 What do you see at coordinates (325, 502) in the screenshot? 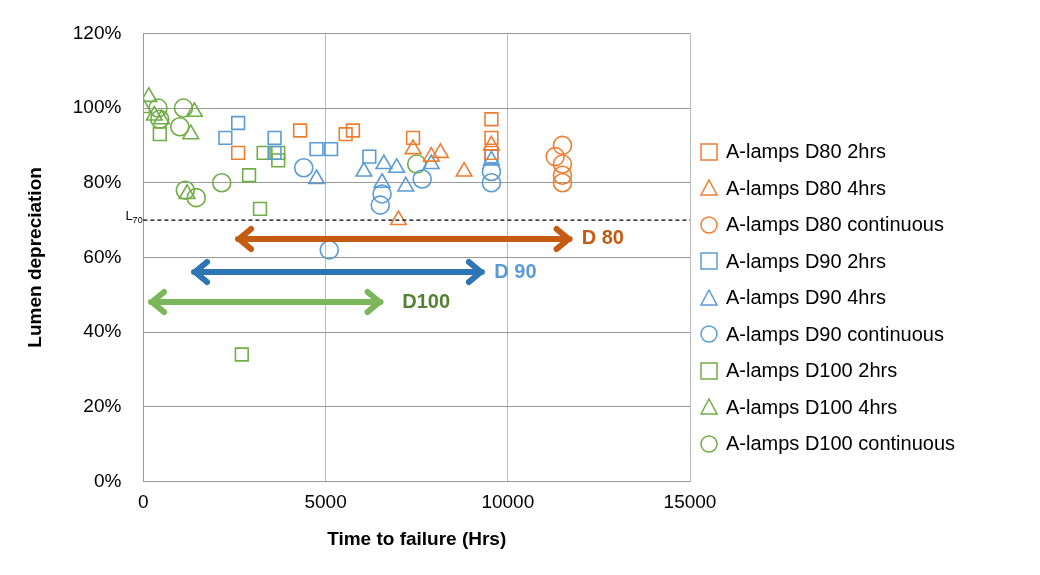
I see `x-tick-label: 5000` at bounding box center [325, 502].